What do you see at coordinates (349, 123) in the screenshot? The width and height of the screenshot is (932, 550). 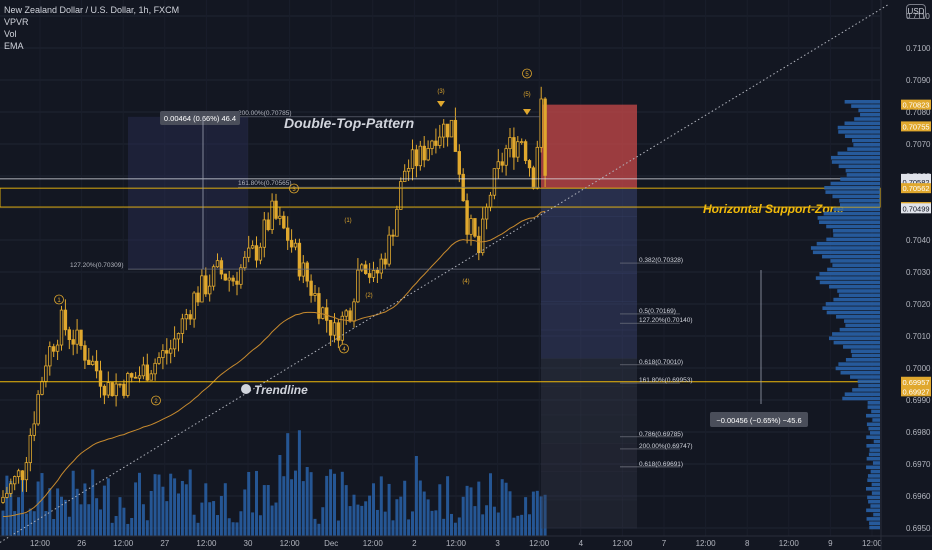 I see `pattern-title: Double-Top-Pattern` at bounding box center [349, 123].